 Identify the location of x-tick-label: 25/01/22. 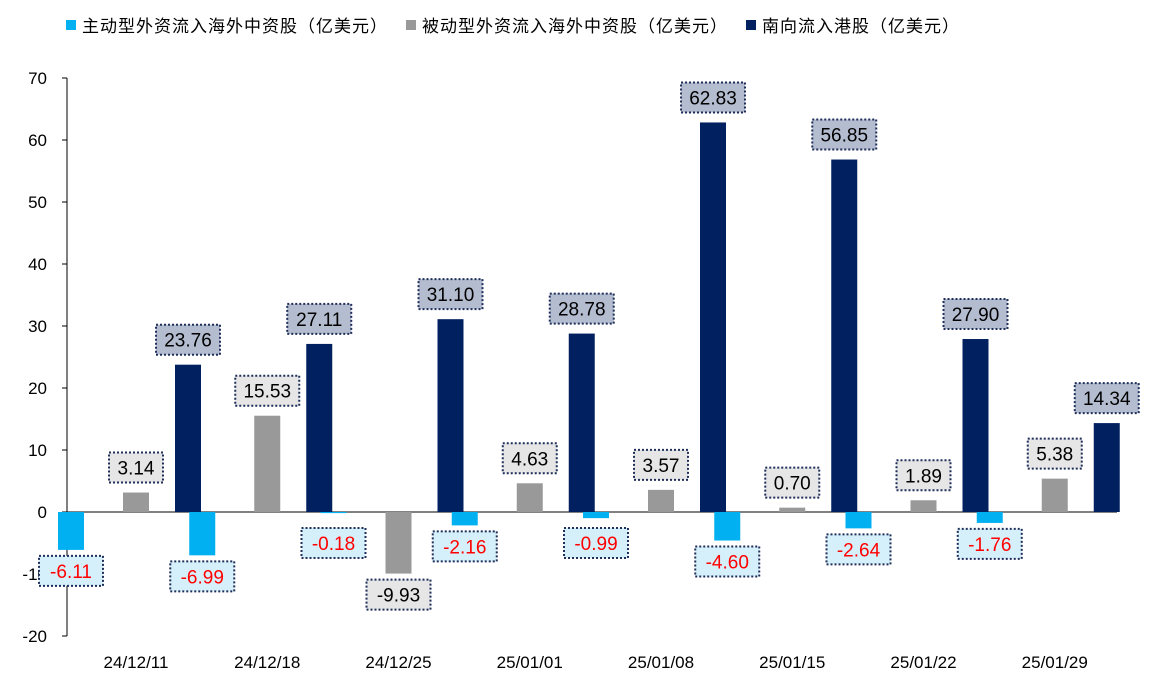
(923, 662).